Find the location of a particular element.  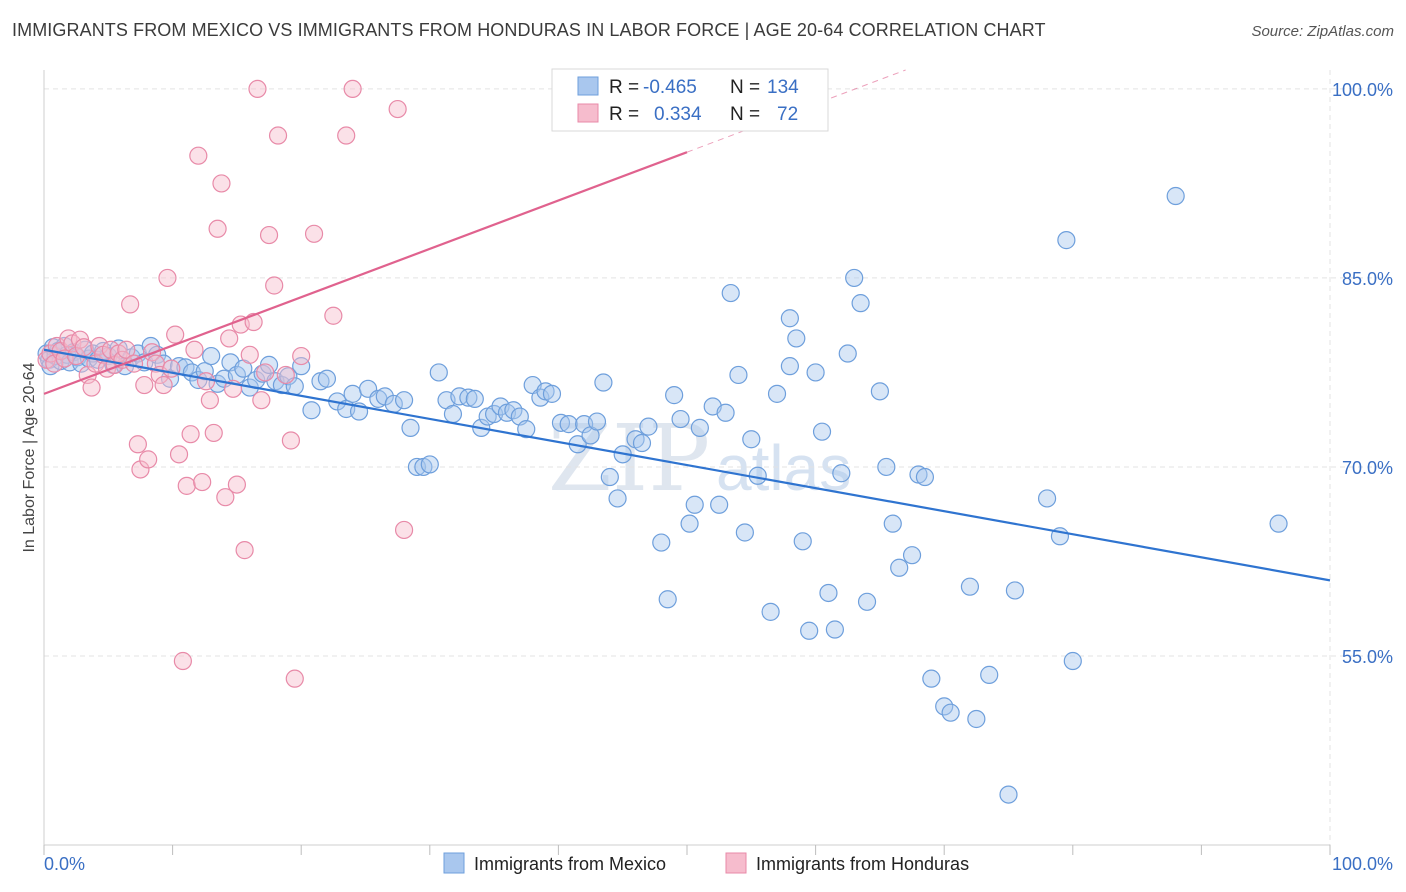

y-tick-label: 85.0% is located at coordinates (1367, 279).